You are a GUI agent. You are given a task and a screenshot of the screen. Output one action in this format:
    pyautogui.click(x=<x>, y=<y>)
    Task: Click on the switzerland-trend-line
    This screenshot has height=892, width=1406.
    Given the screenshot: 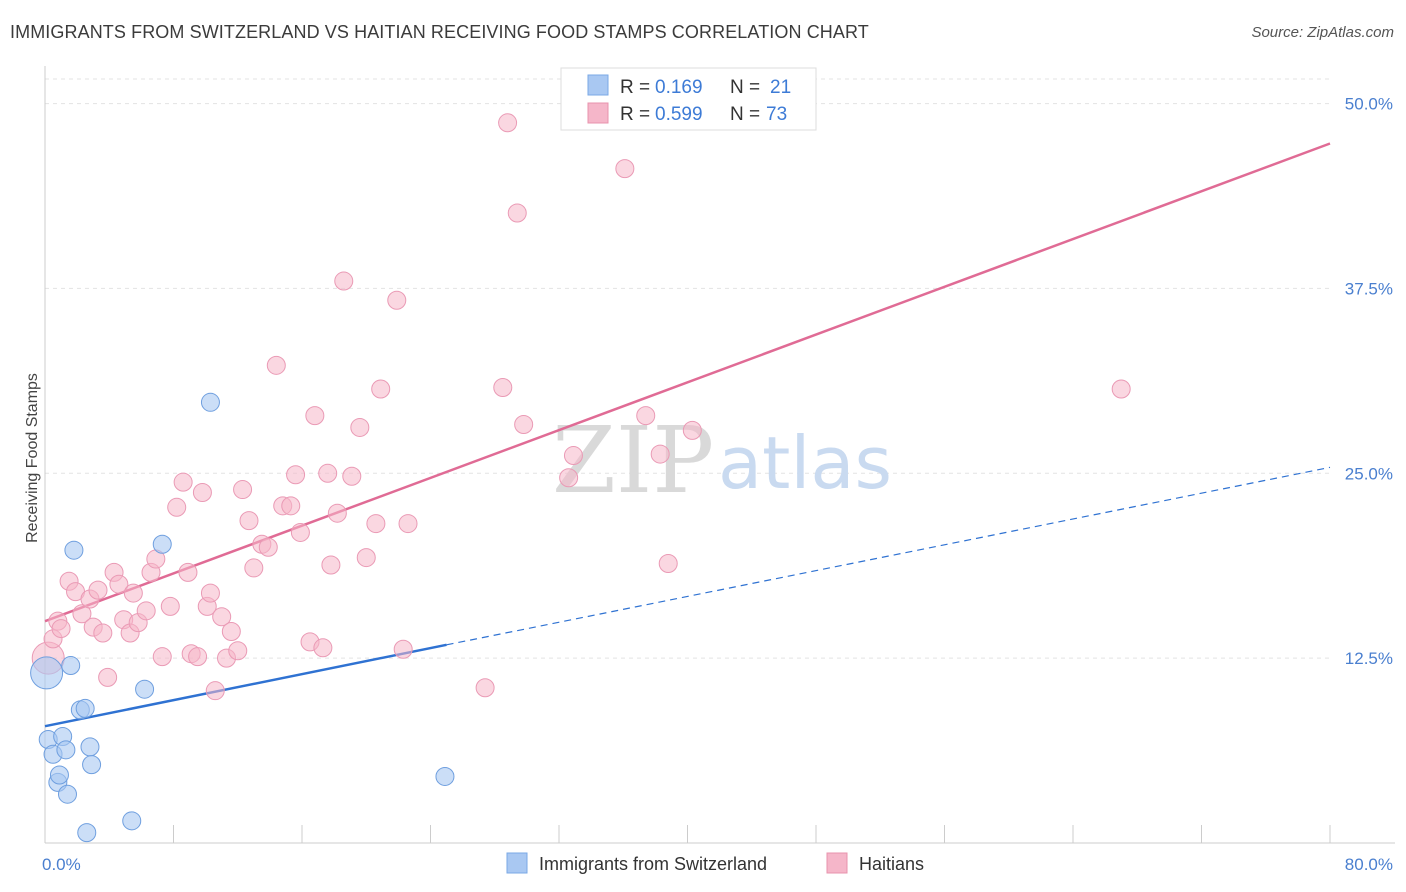 What is the action you would take?
    pyautogui.click(x=245, y=685)
    